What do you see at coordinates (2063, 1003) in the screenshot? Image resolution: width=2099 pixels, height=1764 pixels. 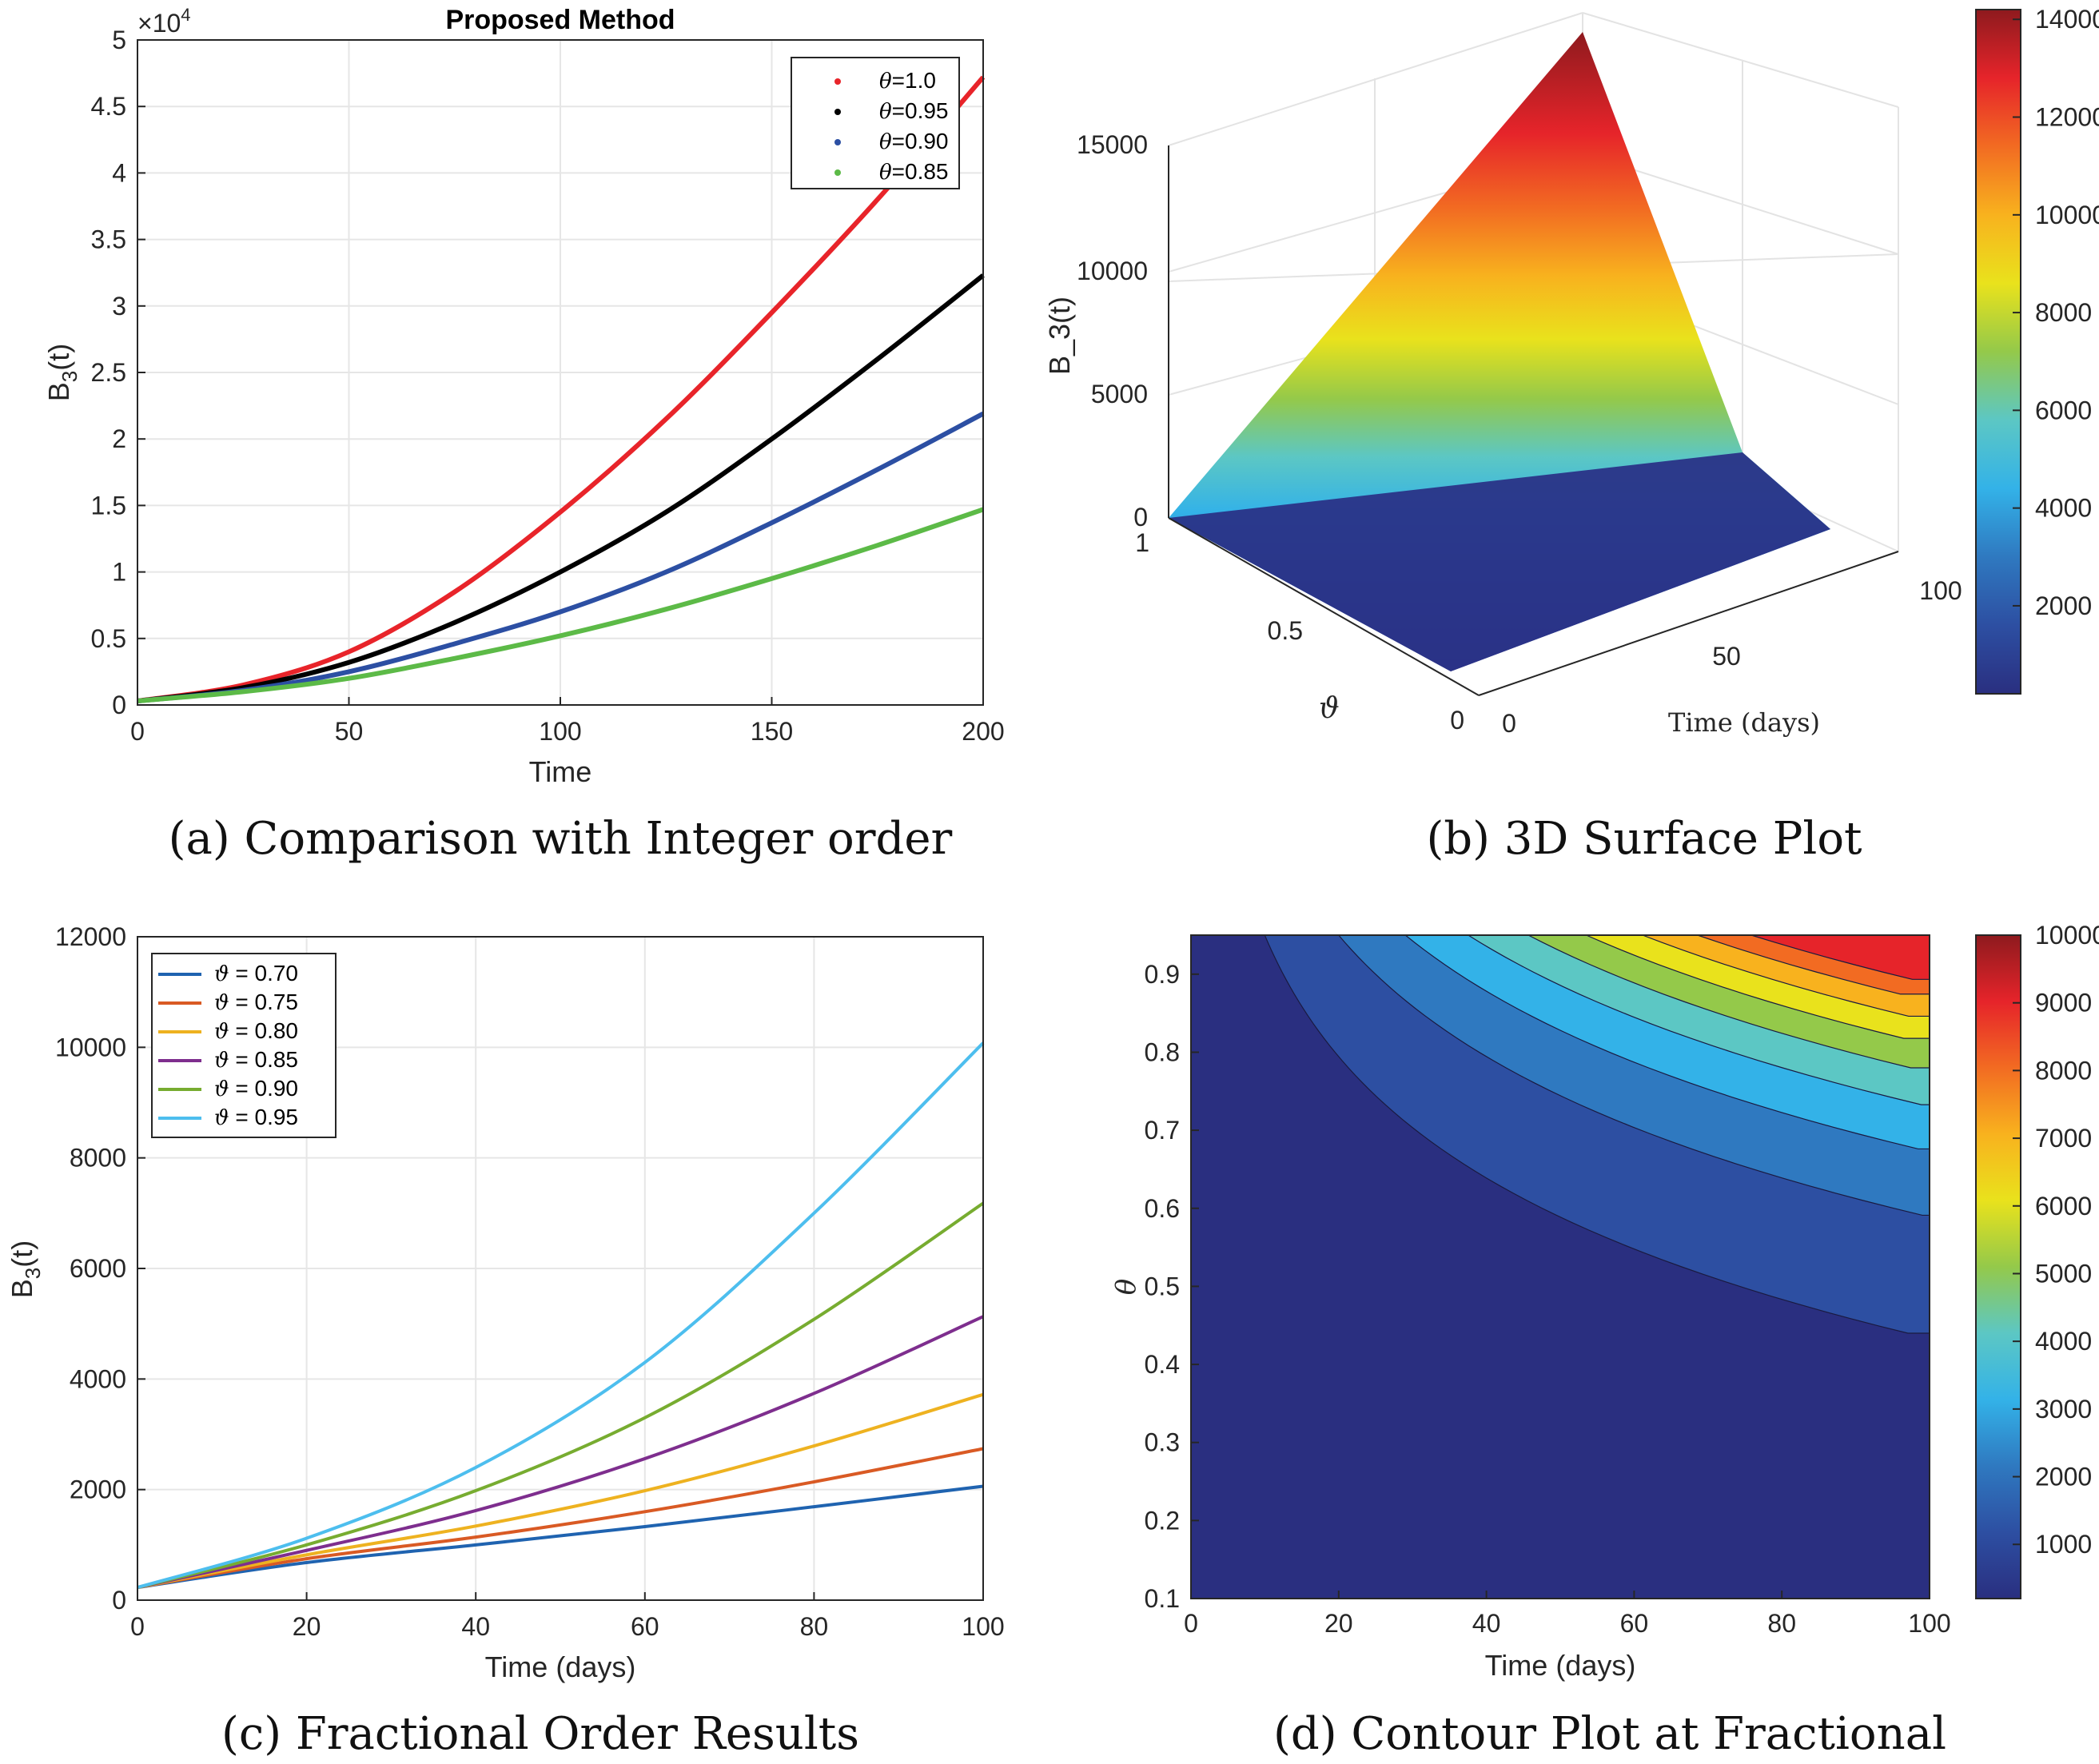 I see `colorbar-tick-label: 9000` at bounding box center [2063, 1003].